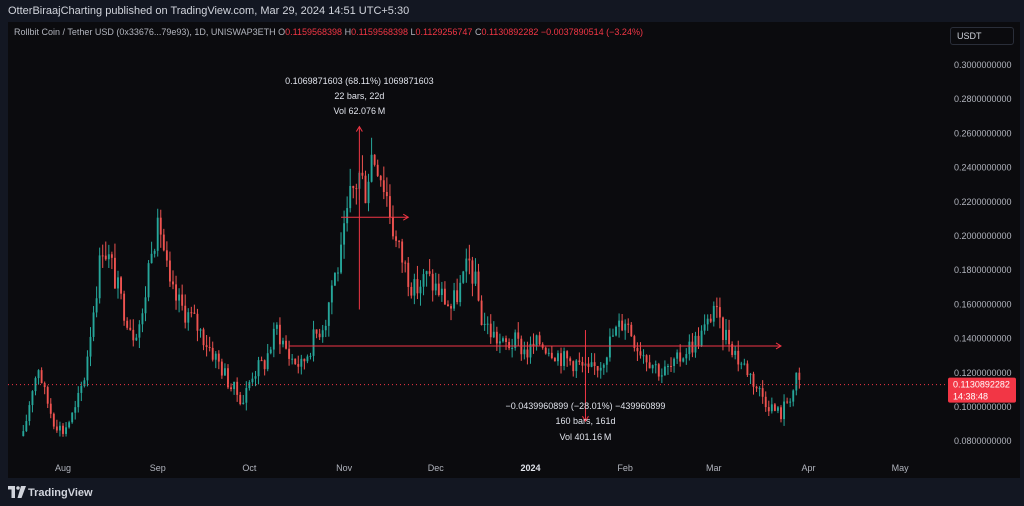  What do you see at coordinates (482, 468) in the screenshot?
I see `x-axis: Aug Sep Oct Nov Dec 2024 Feb Mar Apr May` at bounding box center [482, 468].